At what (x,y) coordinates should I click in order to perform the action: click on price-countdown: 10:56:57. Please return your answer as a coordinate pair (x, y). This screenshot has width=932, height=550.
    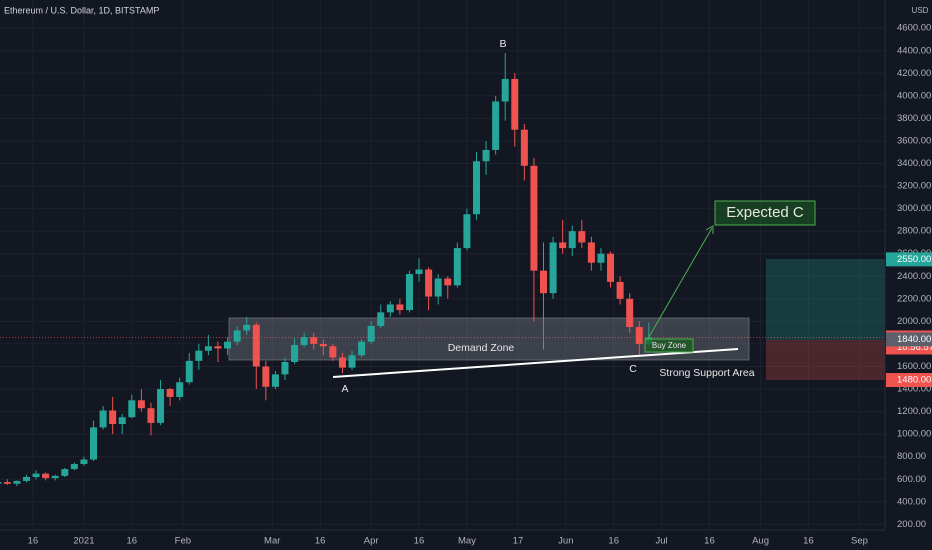
    Looking at the image, I should click on (914, 347).